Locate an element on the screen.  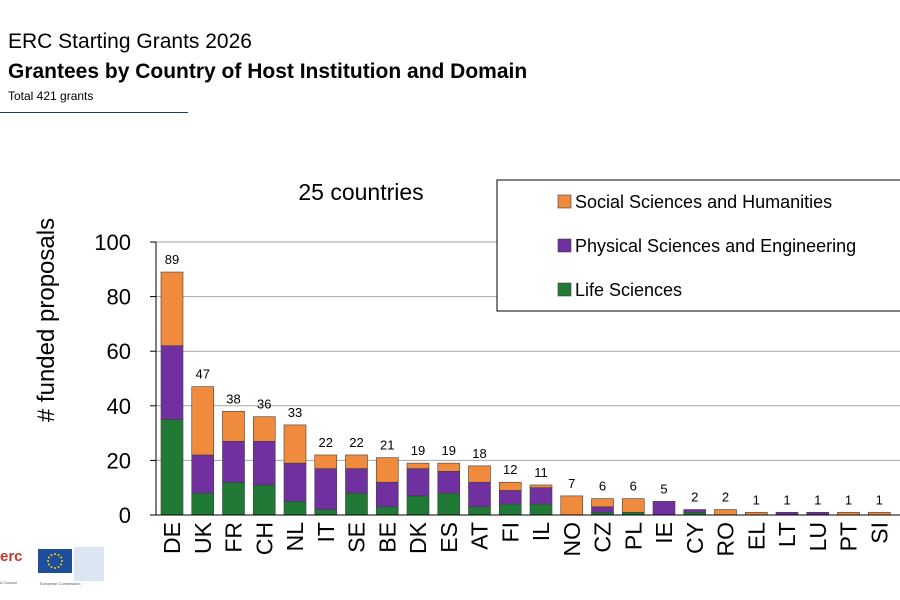
header-divider is located at coordinates (94, 112).